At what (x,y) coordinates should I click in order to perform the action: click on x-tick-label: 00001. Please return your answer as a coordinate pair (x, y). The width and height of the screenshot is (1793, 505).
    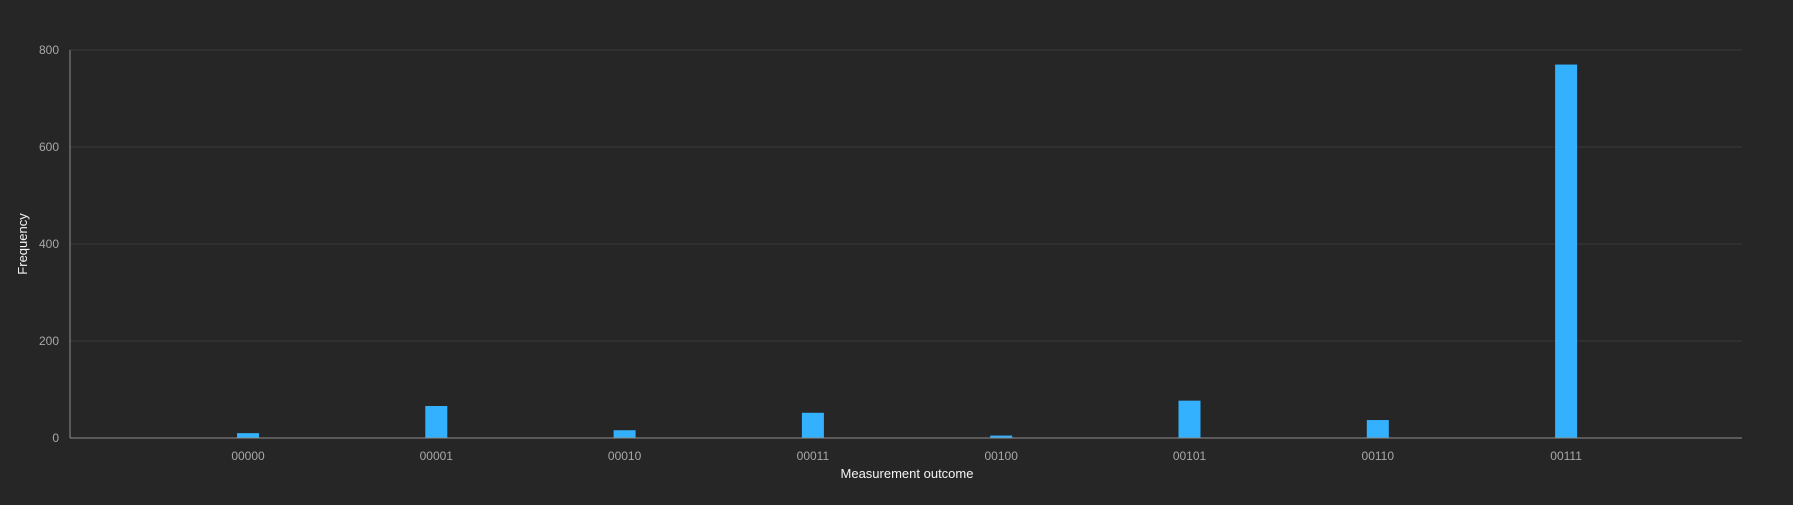
    Looking at the image, I should click on (437, 456).